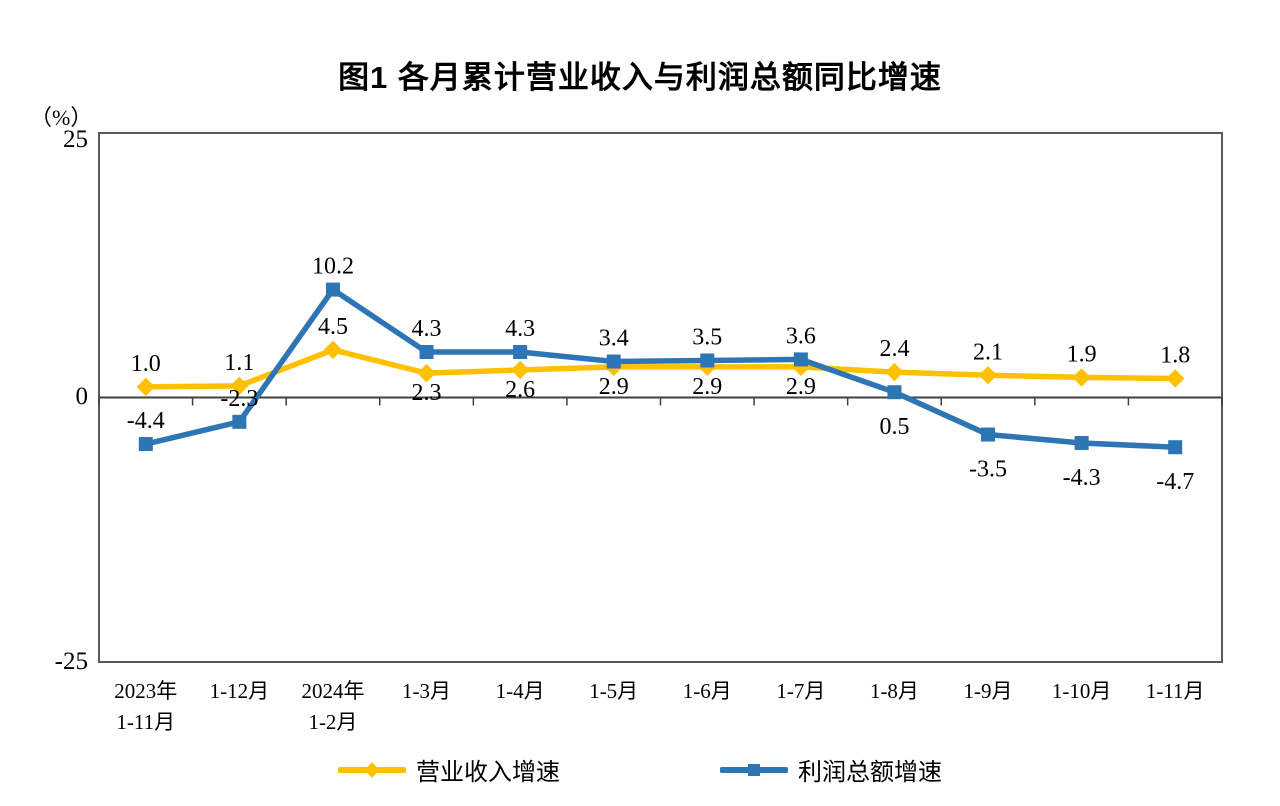 This screenshot has width=1280, height=806. What do you see at coordinates (707, 337) in the screenshot?
I see `data-label: 3.5` at bounding box center [707, 337].